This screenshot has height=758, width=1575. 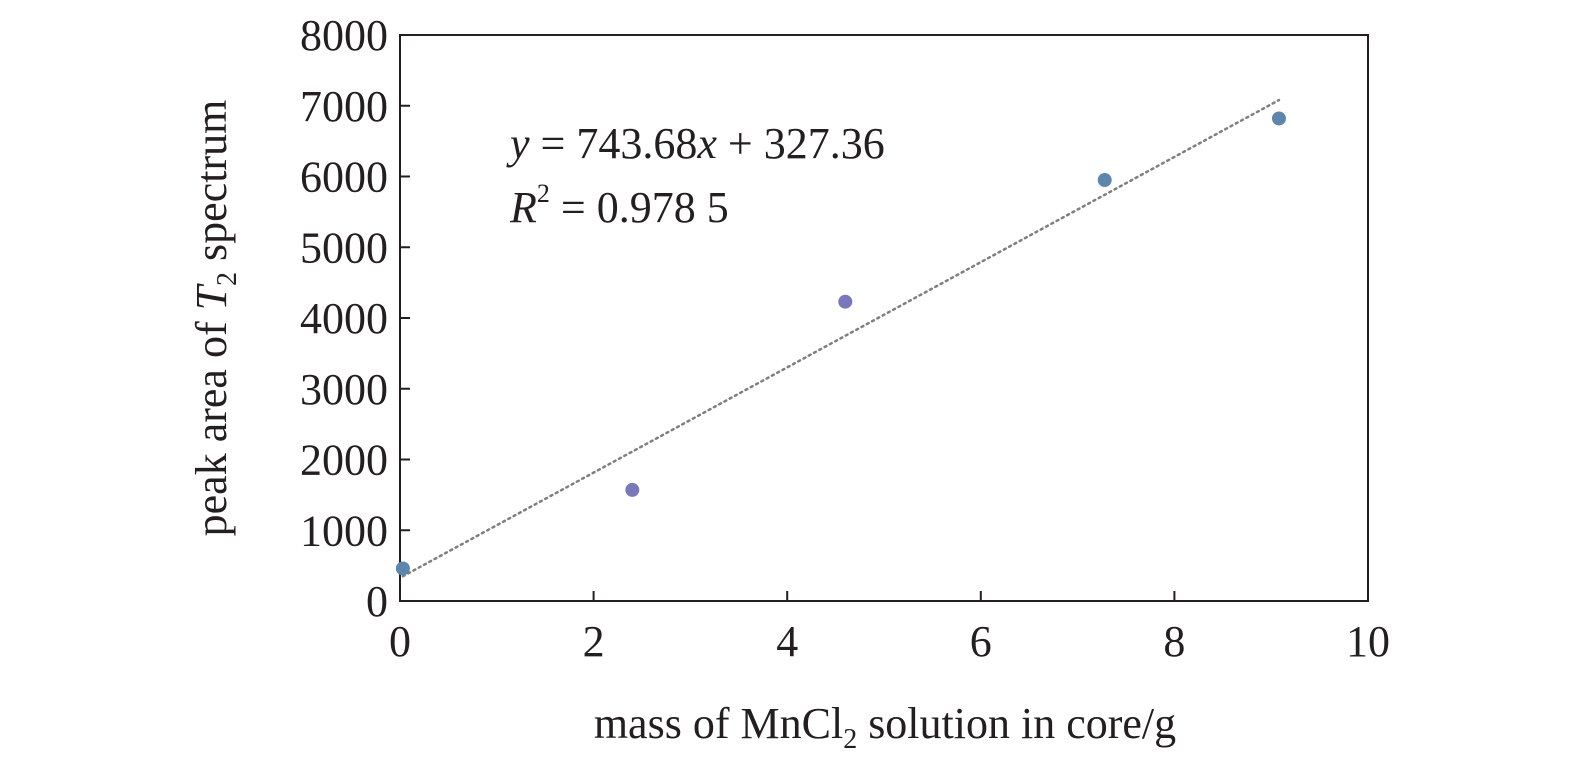 What do you see at coordinates (619, 205) in the screenshot?
I see `r-squared-label: R2 = 0.978 5` at bounding box center [619, 205].